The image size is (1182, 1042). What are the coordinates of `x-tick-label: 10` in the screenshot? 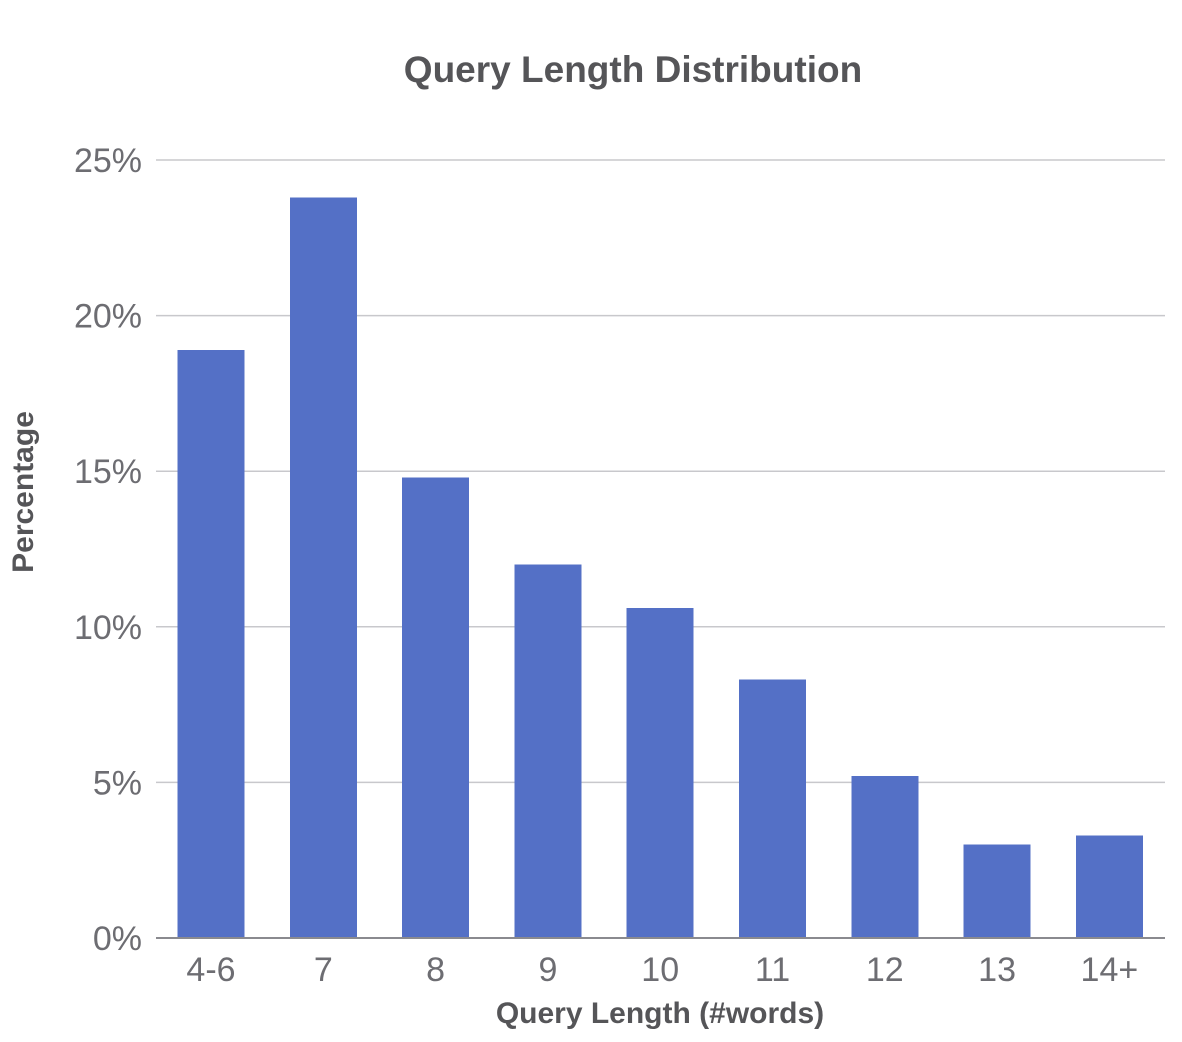 It's located at (660, 970).